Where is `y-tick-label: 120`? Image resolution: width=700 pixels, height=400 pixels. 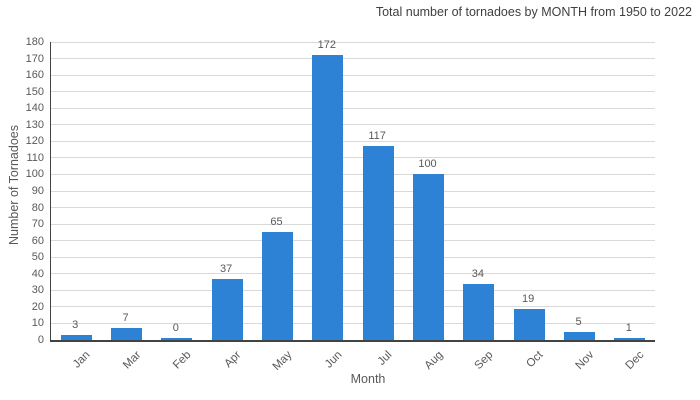 y-tick-label: 120 is located at coordinates (34, 141).